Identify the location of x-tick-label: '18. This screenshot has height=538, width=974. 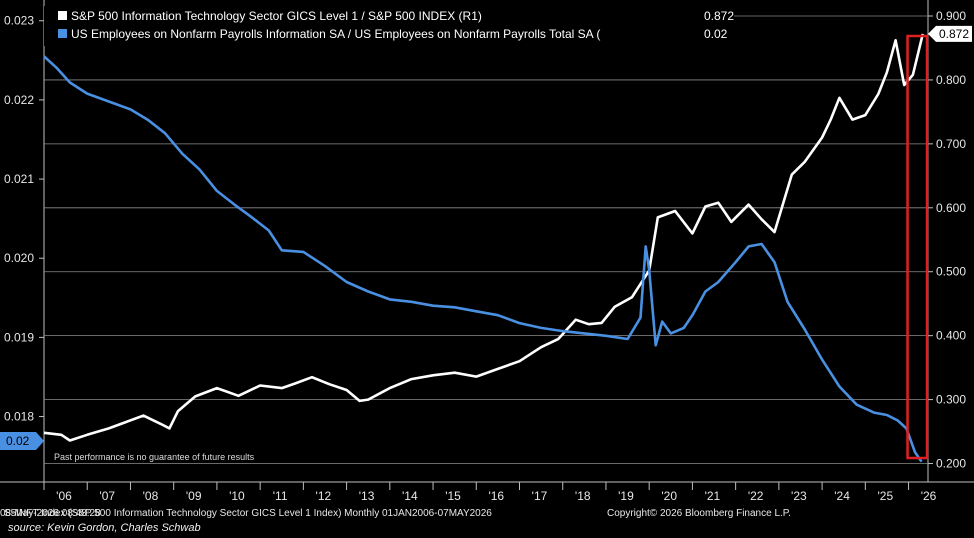
(583, 496).